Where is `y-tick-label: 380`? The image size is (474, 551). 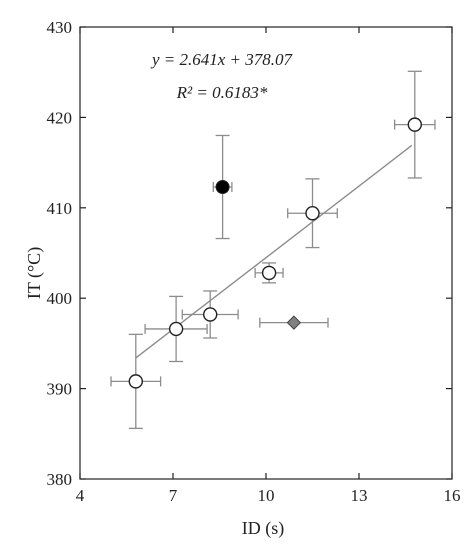 y-tick-label: 380 is located at coordinates (60, 479).